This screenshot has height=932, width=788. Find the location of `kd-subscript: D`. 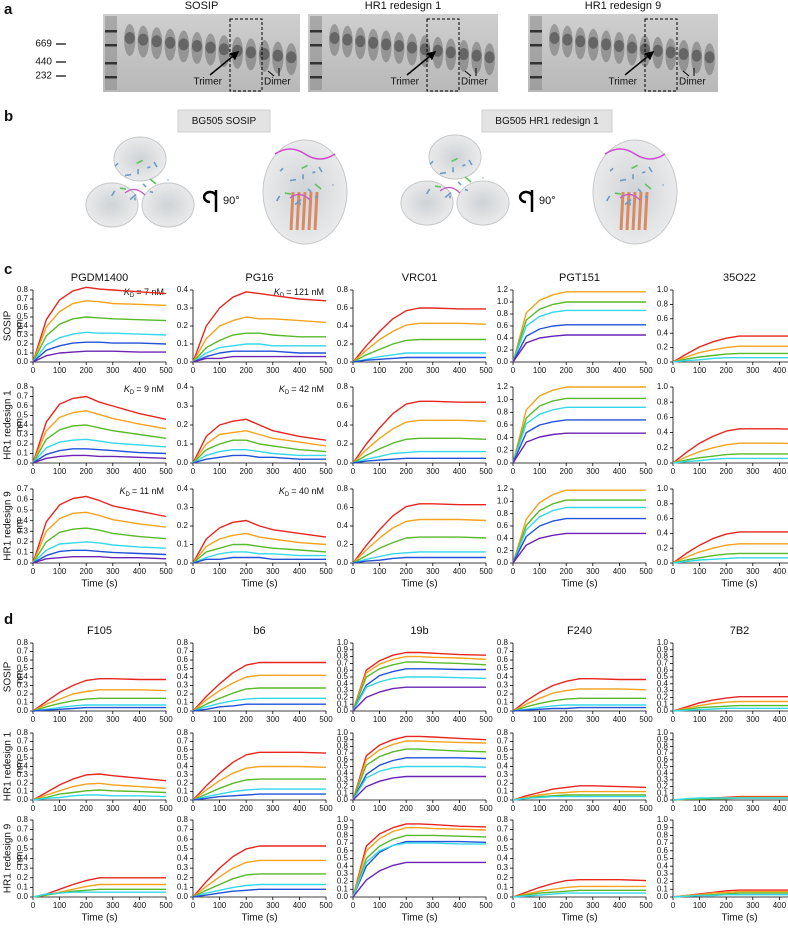

kd-subscript: D is located at coordinates (128, 495).